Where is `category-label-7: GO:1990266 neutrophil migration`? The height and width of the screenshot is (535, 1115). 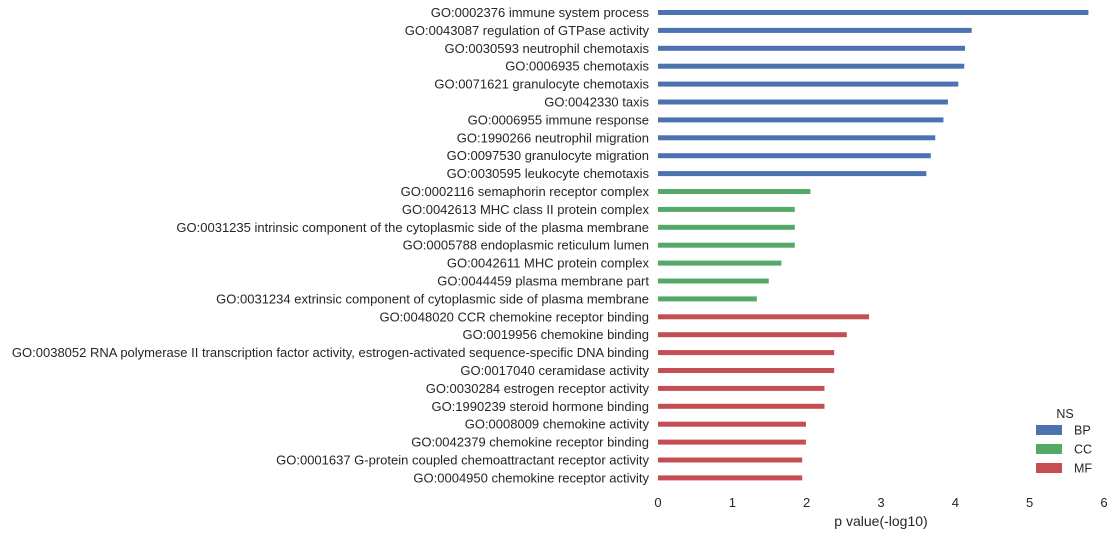
category-label-7: GO:1990266 neutrophil migration is located at coordinates (553, 137).